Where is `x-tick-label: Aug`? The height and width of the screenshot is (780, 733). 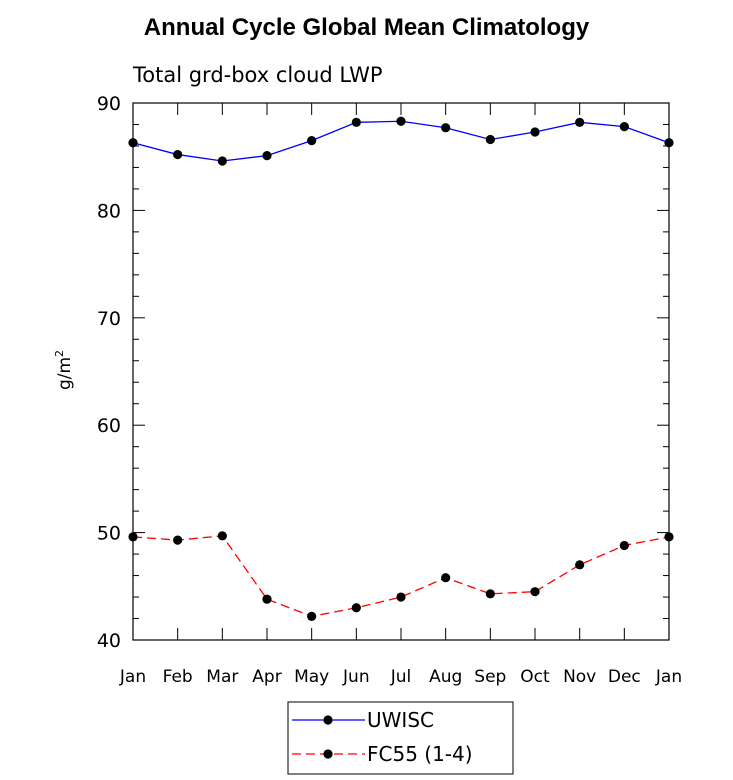
x-tick-label: Aug is located at coordinates (445, 677).